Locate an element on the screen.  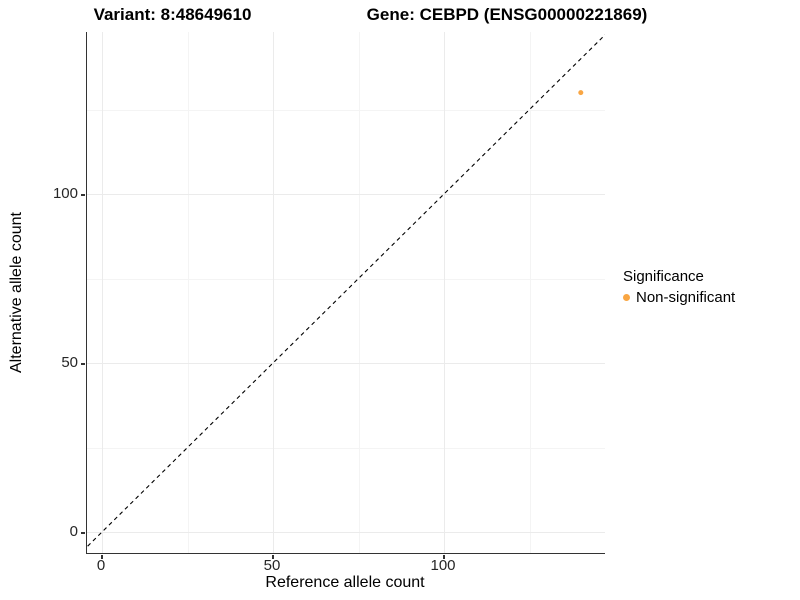
y-axis-title-wrap: Alternative allele count is located at coordinates (17, 292).